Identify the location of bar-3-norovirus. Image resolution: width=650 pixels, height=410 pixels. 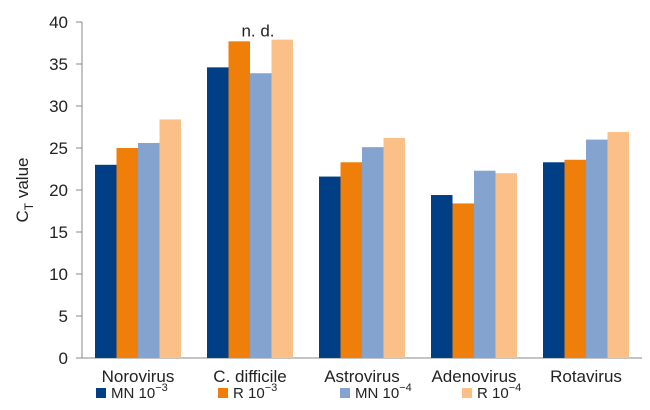
(149, 250).